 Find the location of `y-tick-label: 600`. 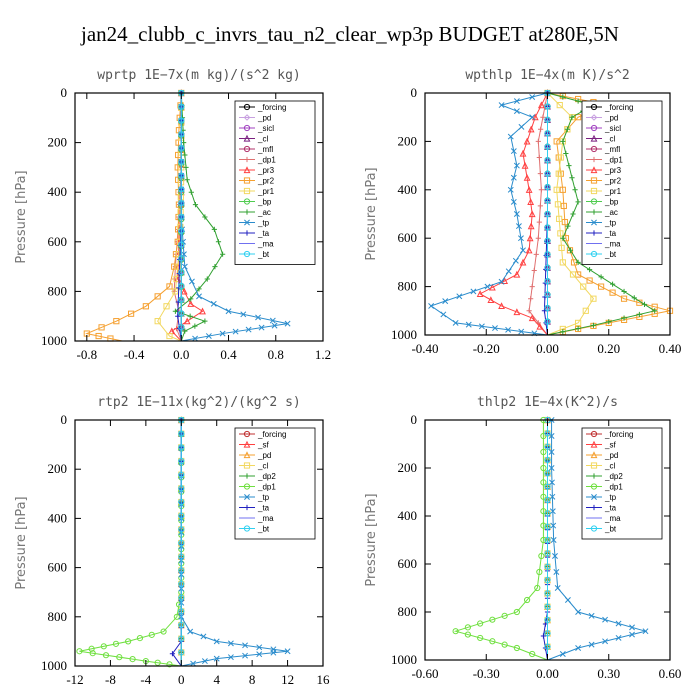

y-tick-label: 600 is located at coordinates (58, 241).